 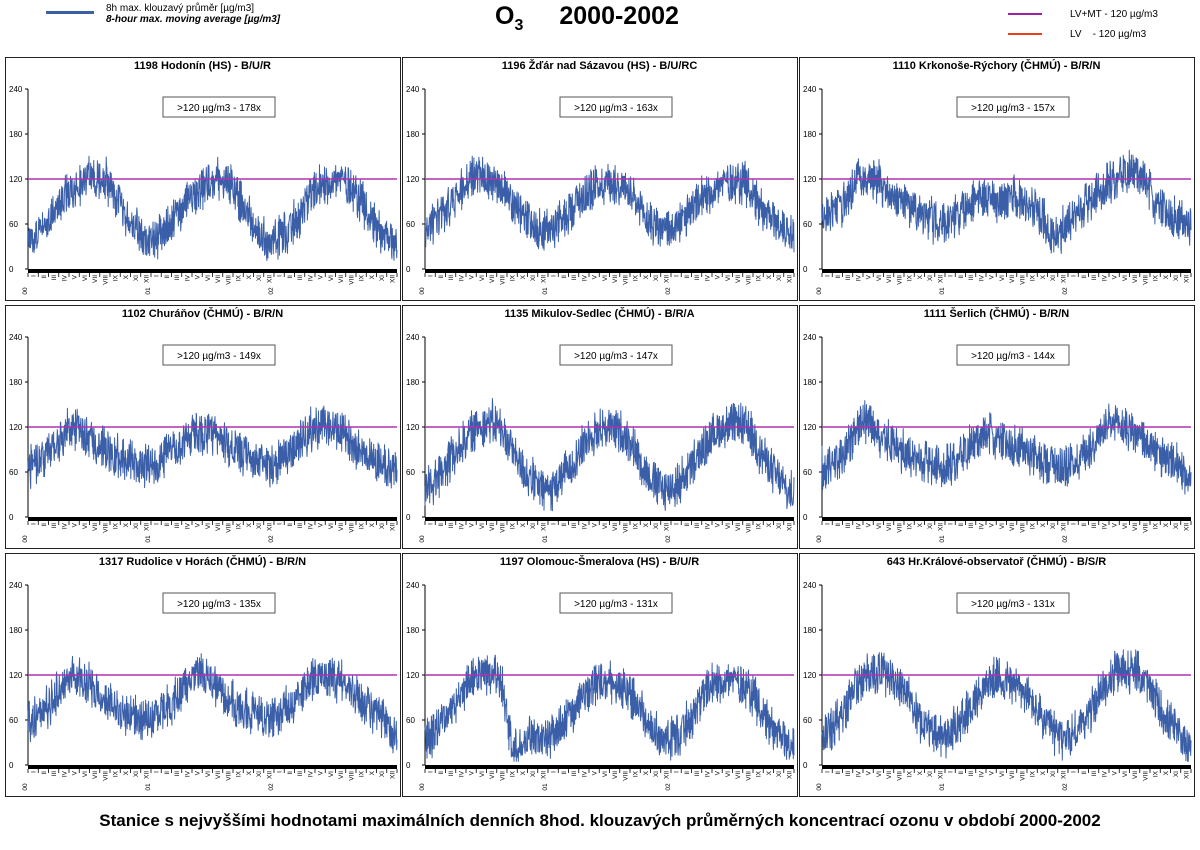 What do you see at coordinates (193, 19) in the screenshot?
I see `series-legend-label-en: 8-hour max. moving average [µg/m3]` at bounding box center [193, 19].